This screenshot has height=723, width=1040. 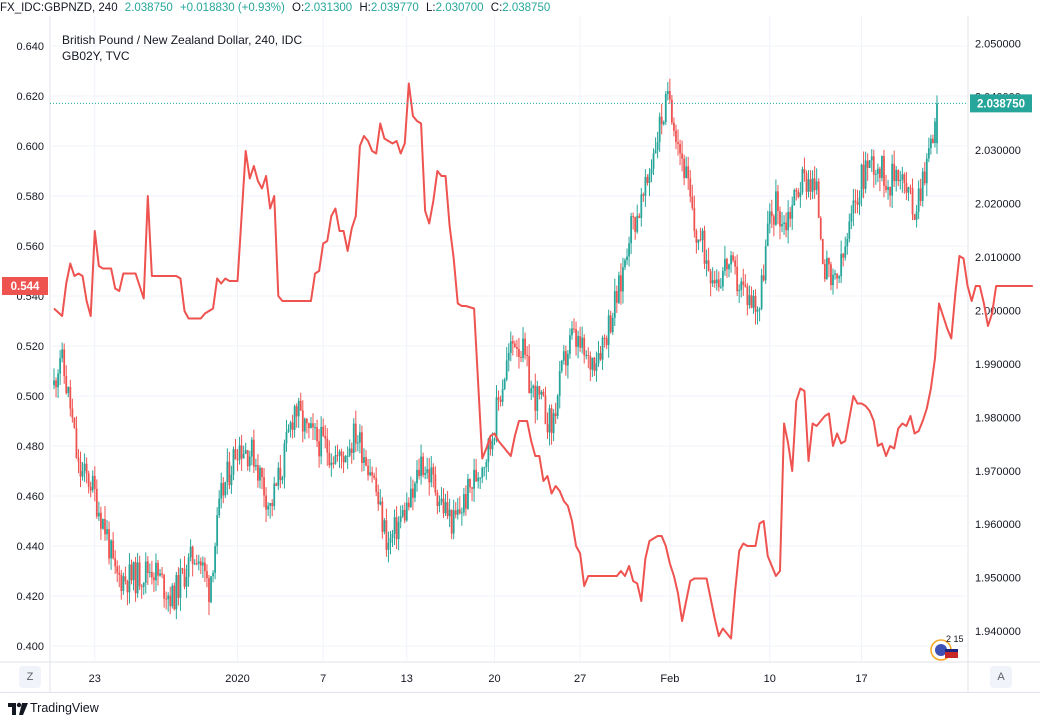 I want to click on z-button: Z, so click(x=30, y=677).